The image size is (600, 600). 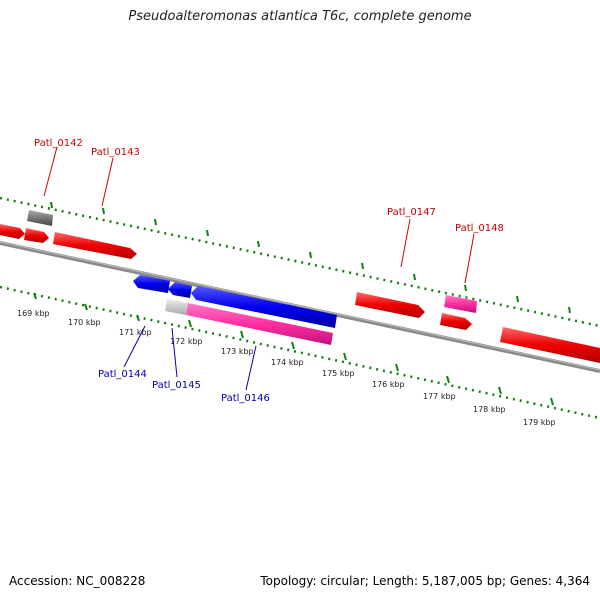 I want to click on tick-label: 172 kbp, so click(x=186, y=341).